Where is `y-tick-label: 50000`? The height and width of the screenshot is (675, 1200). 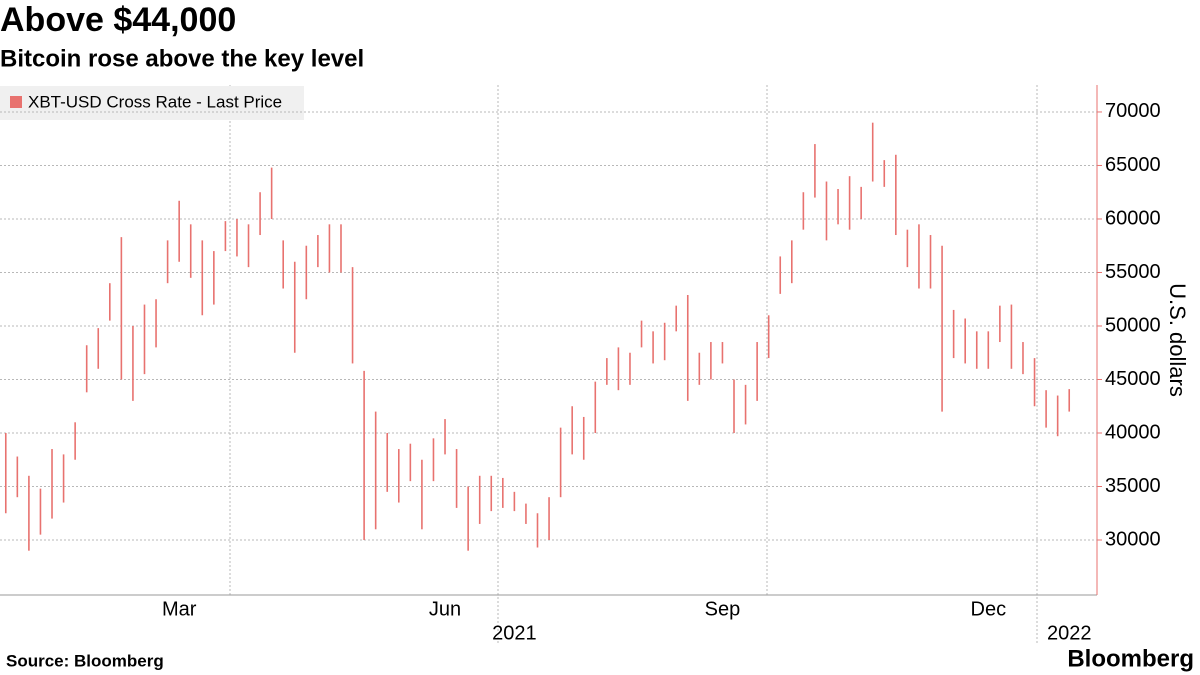
y-tick-label: 50000 is located at coordinates (1133, 325).